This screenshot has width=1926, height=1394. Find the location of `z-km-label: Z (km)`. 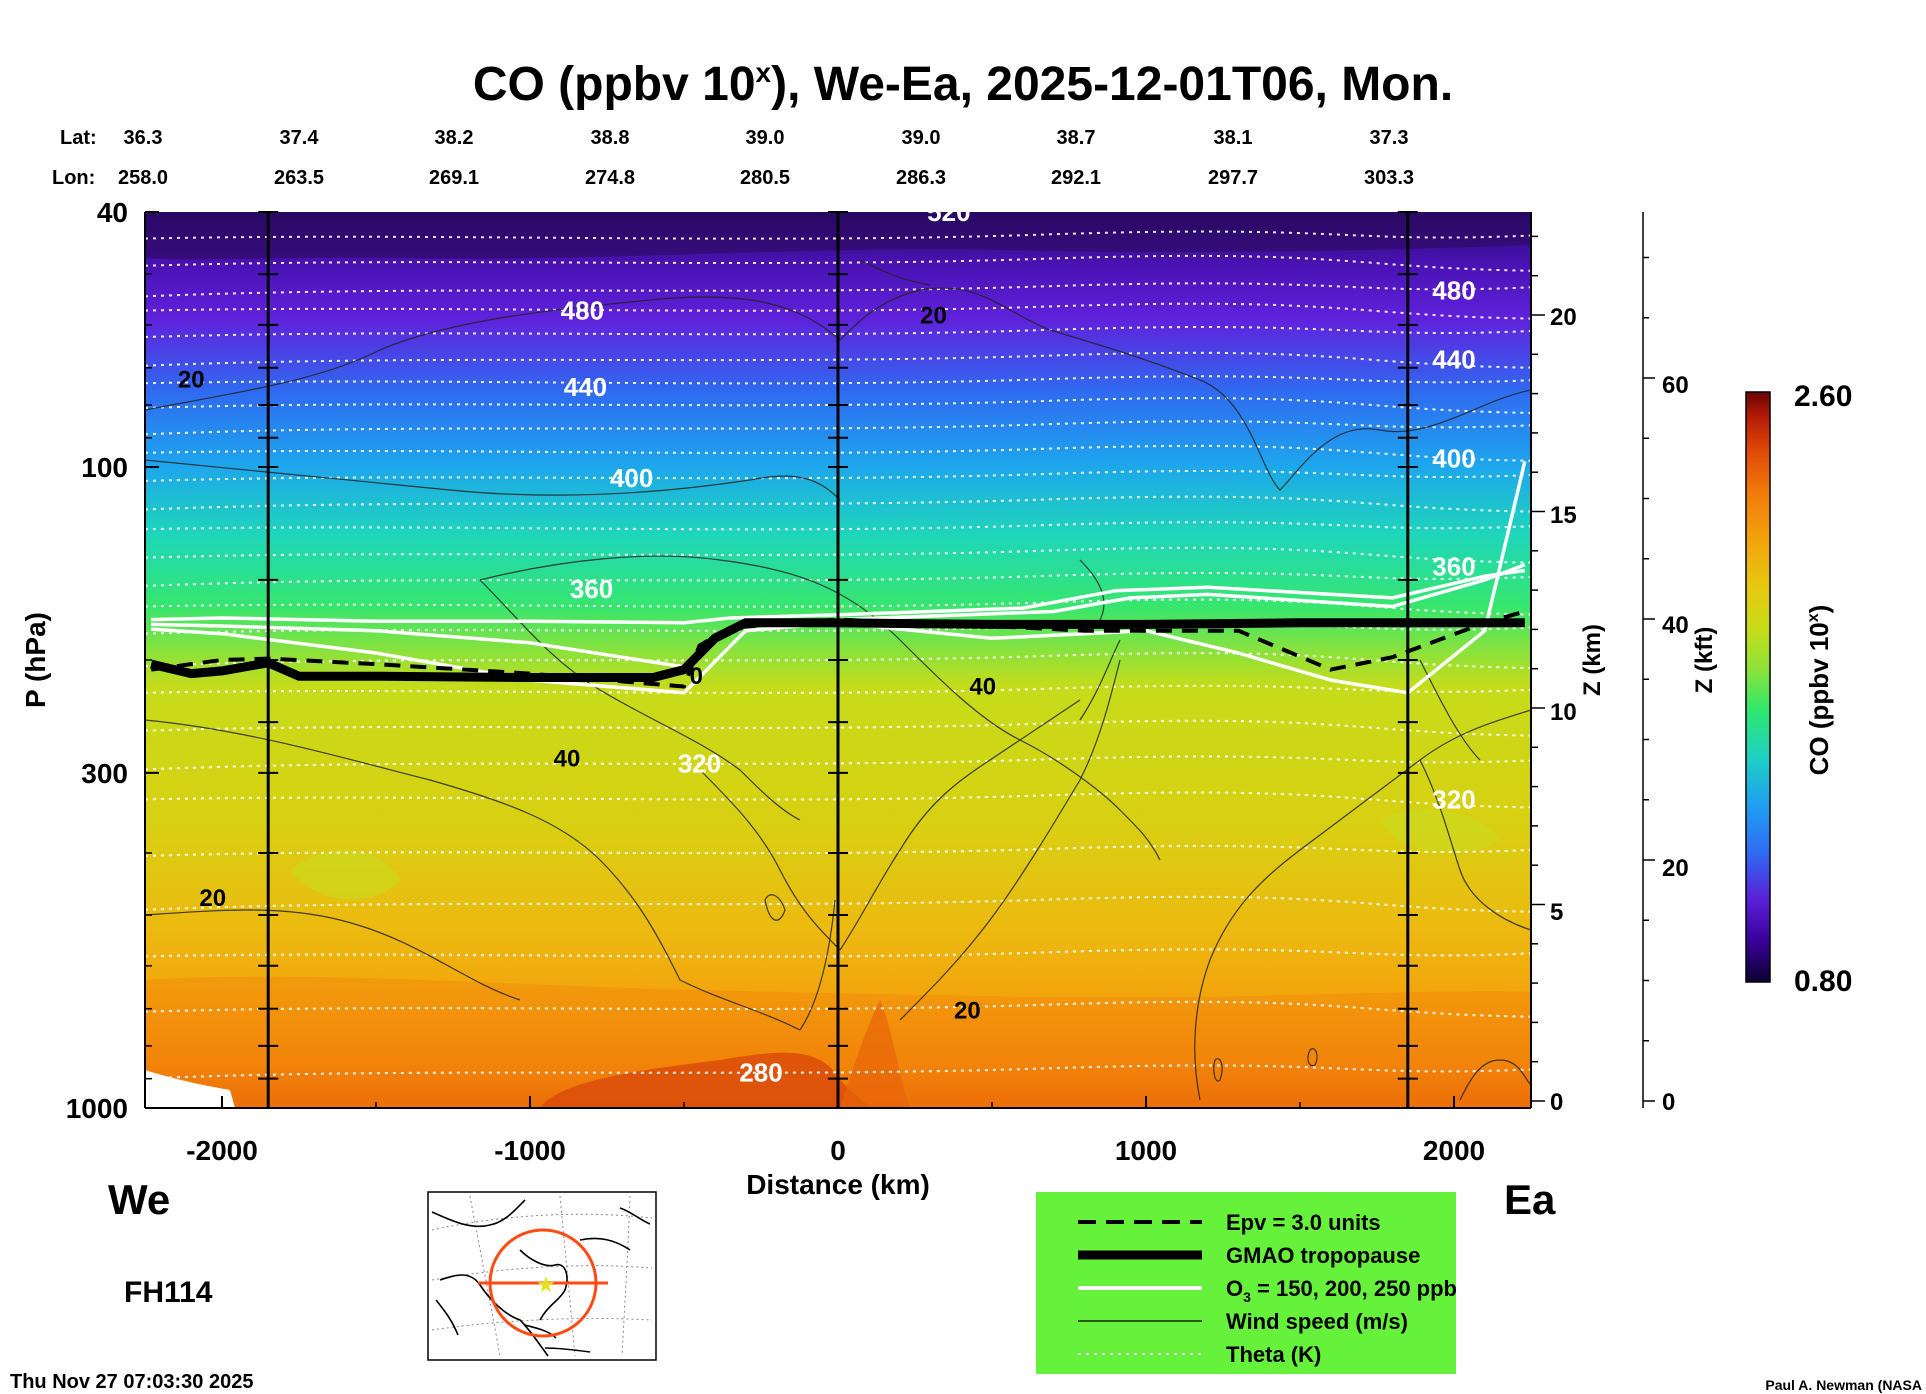

z-km-label: Z (km) is located at coordinates (1592, 660).